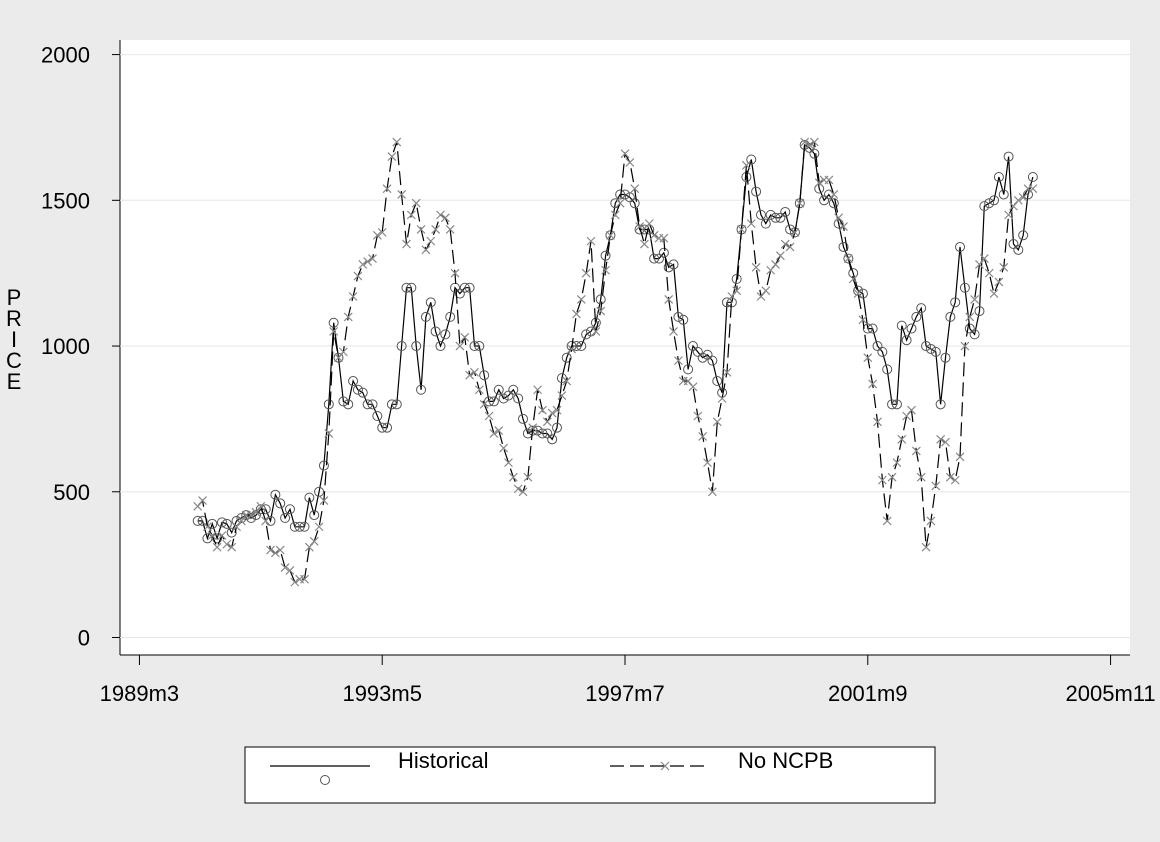 The width and height of the screenshot is (1160, 842). I want to click on y-tick-label: 500, so click(71, 492).